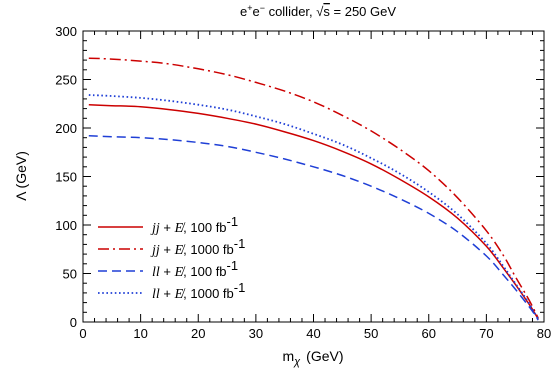  What do you see at coordinates (140, 333) in the screenshot?
I see `x-tick-label: 10` at bounding box center [140, 333].